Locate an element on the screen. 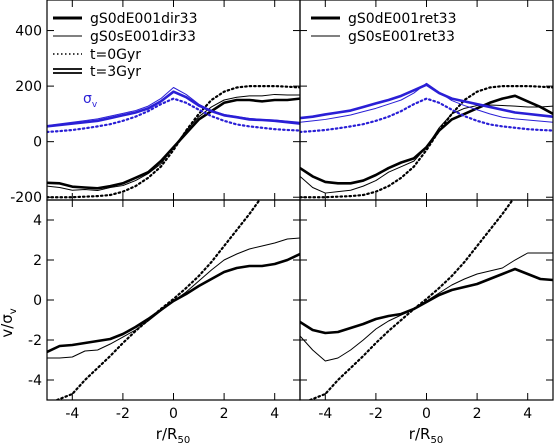 The width and height of the screenshot is (554, 443). legend-entry-t0: t=0Gyr is located at coordinates (115, 55).